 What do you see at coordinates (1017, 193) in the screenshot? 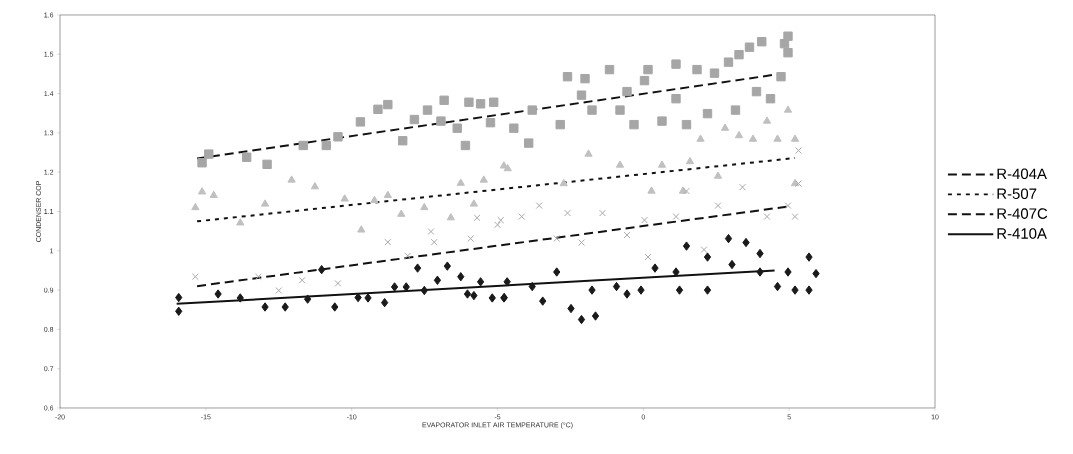
I see `legend-label: R-507` at bounding box center [1017, 193].